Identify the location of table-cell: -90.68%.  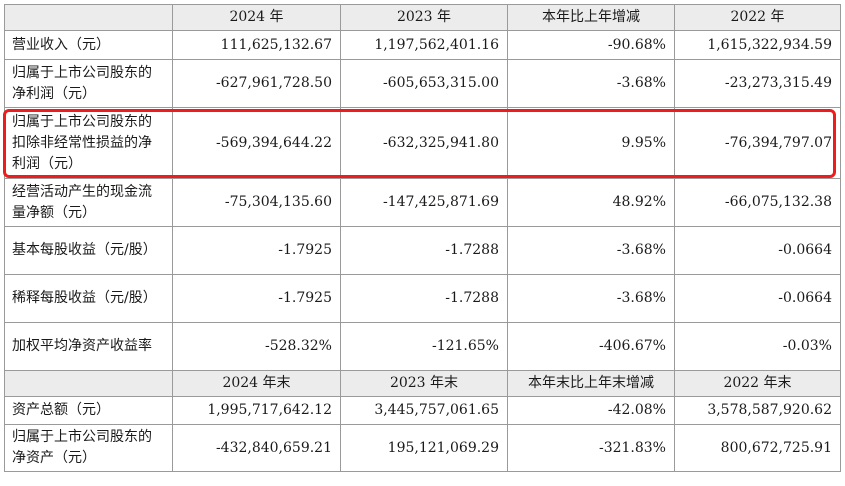
(591, 45).